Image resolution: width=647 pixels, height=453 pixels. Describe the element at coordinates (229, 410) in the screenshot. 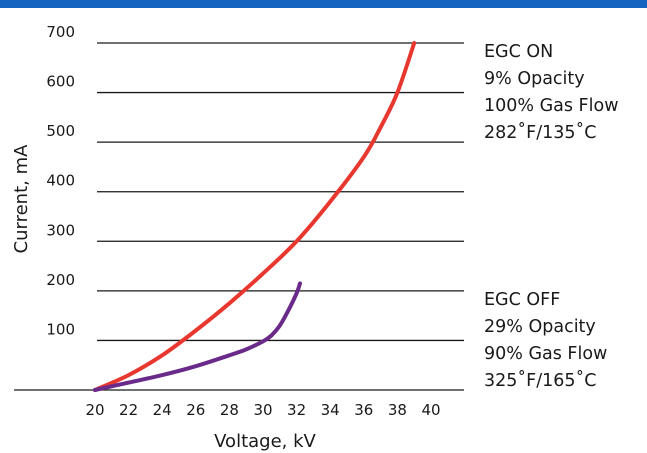

I see `x-tick-label: 28` at that location.